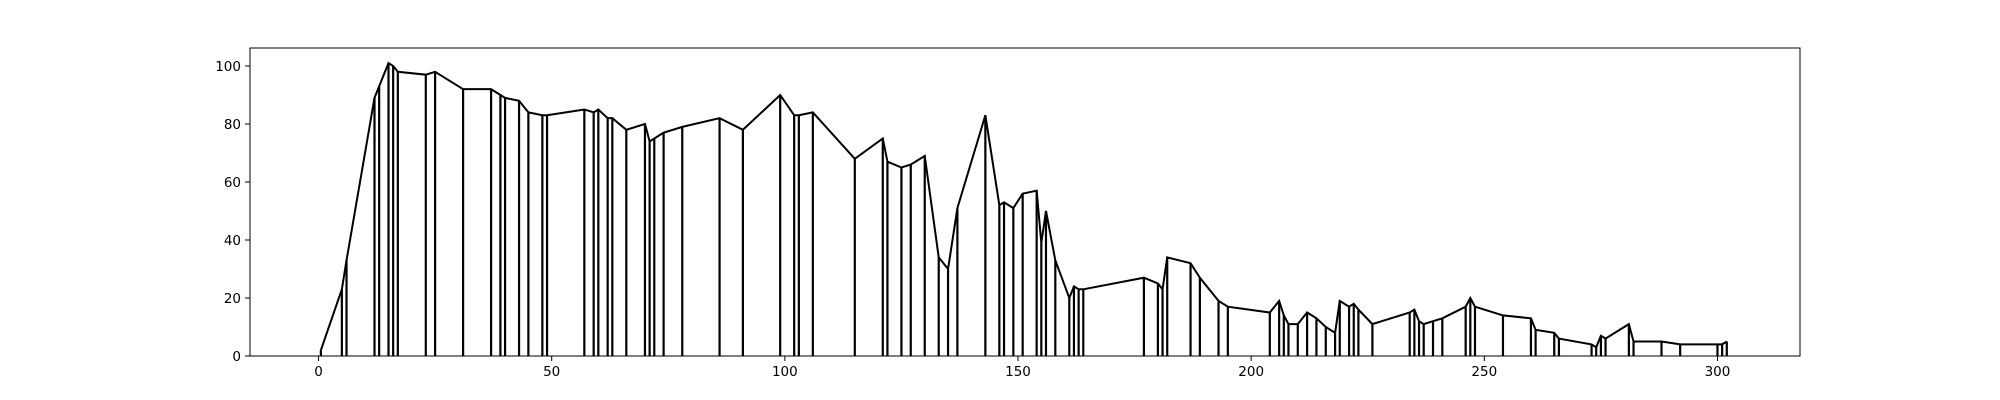  What do you see at coordinates (1484, 372) in the screenshot?
I see `x-tick-label: 250` at bounding box center [1484, 372].